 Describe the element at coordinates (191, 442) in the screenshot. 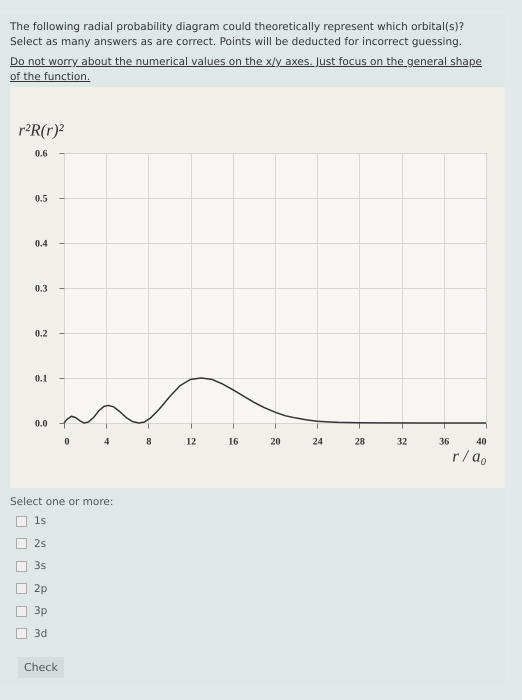

I see `x-tick-label: 12` at that location.